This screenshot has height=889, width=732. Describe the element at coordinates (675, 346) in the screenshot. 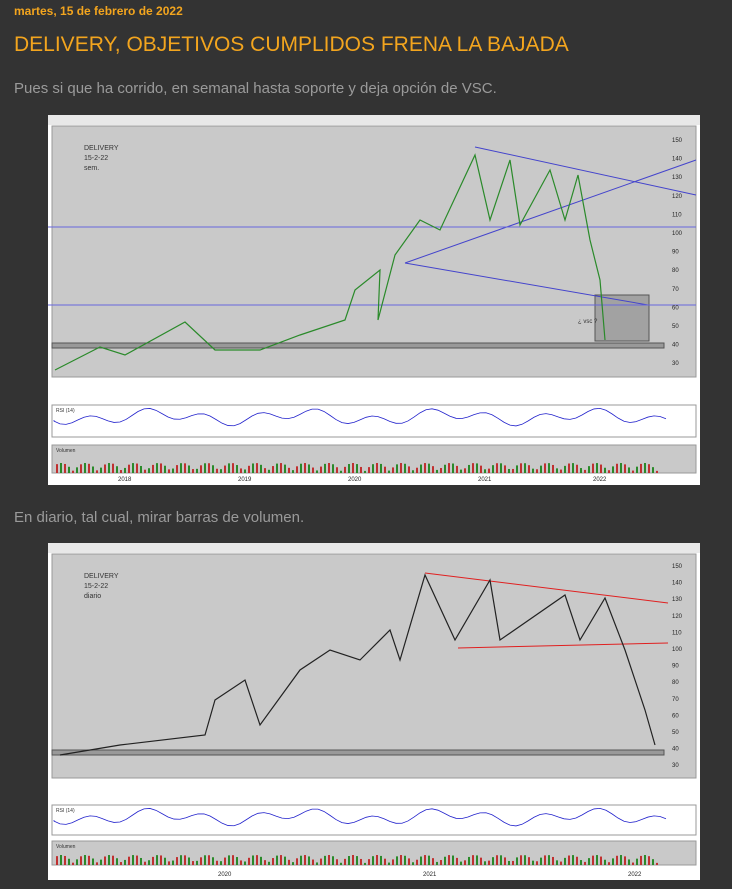

I see `price-label: 40` at that location.